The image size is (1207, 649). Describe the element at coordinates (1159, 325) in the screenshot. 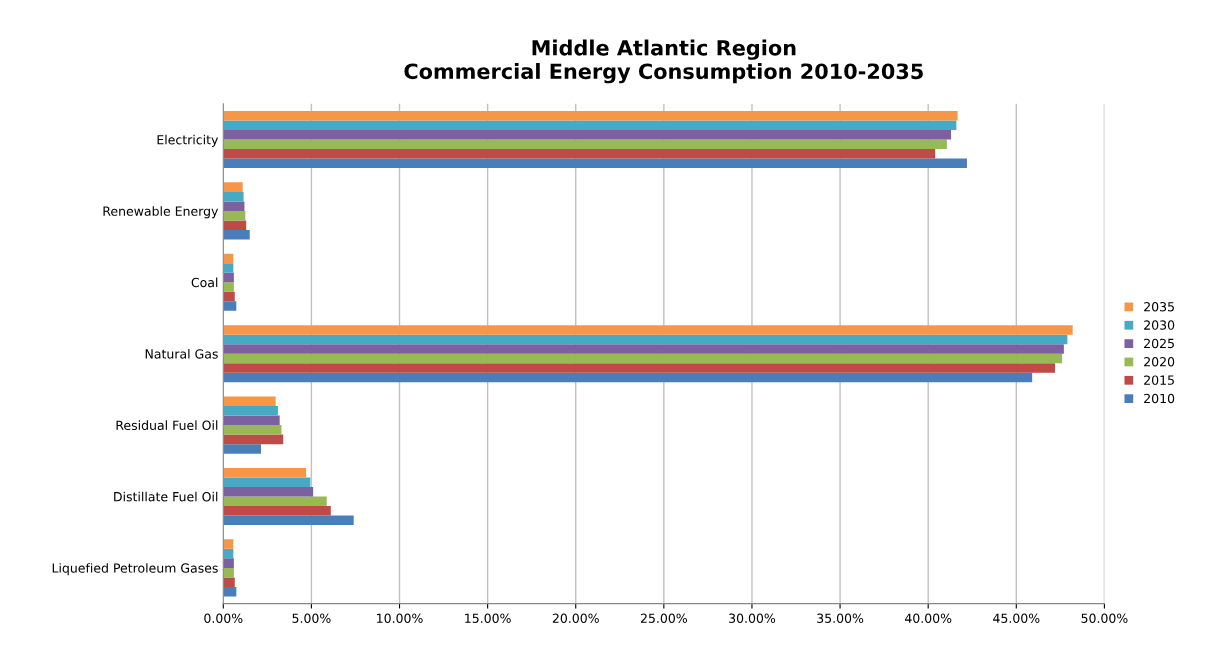

I see `legend-label: 2030` at that location.